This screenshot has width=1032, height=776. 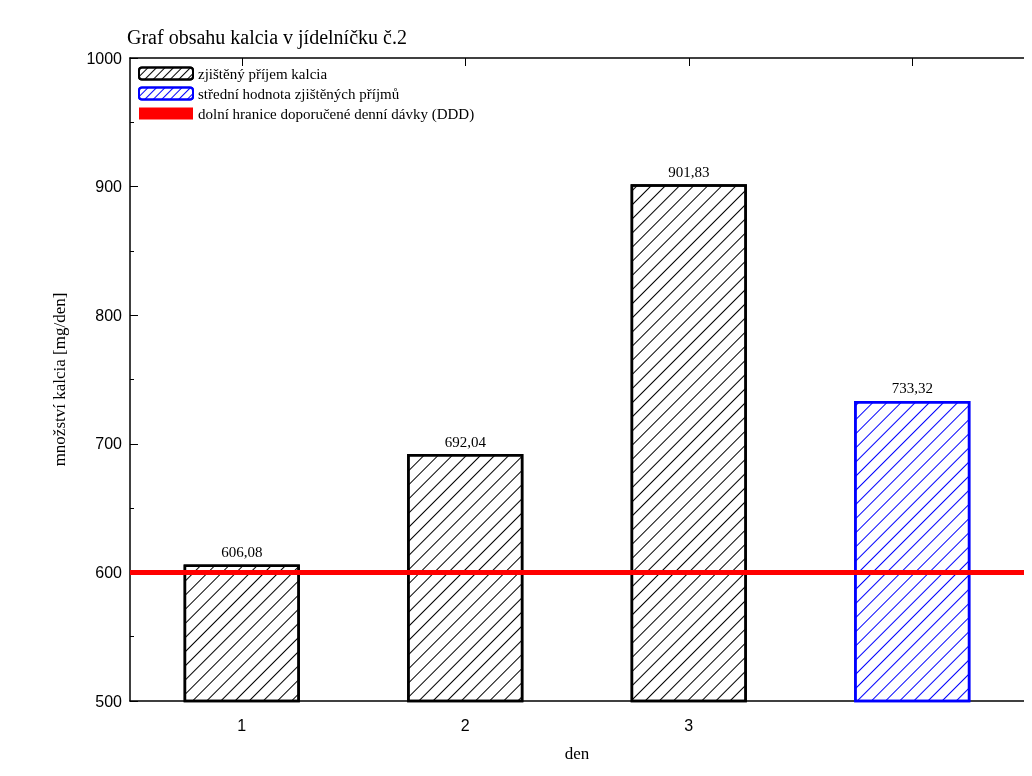 I want to click on x-tick-label: 3, so click(x=689, y=725).